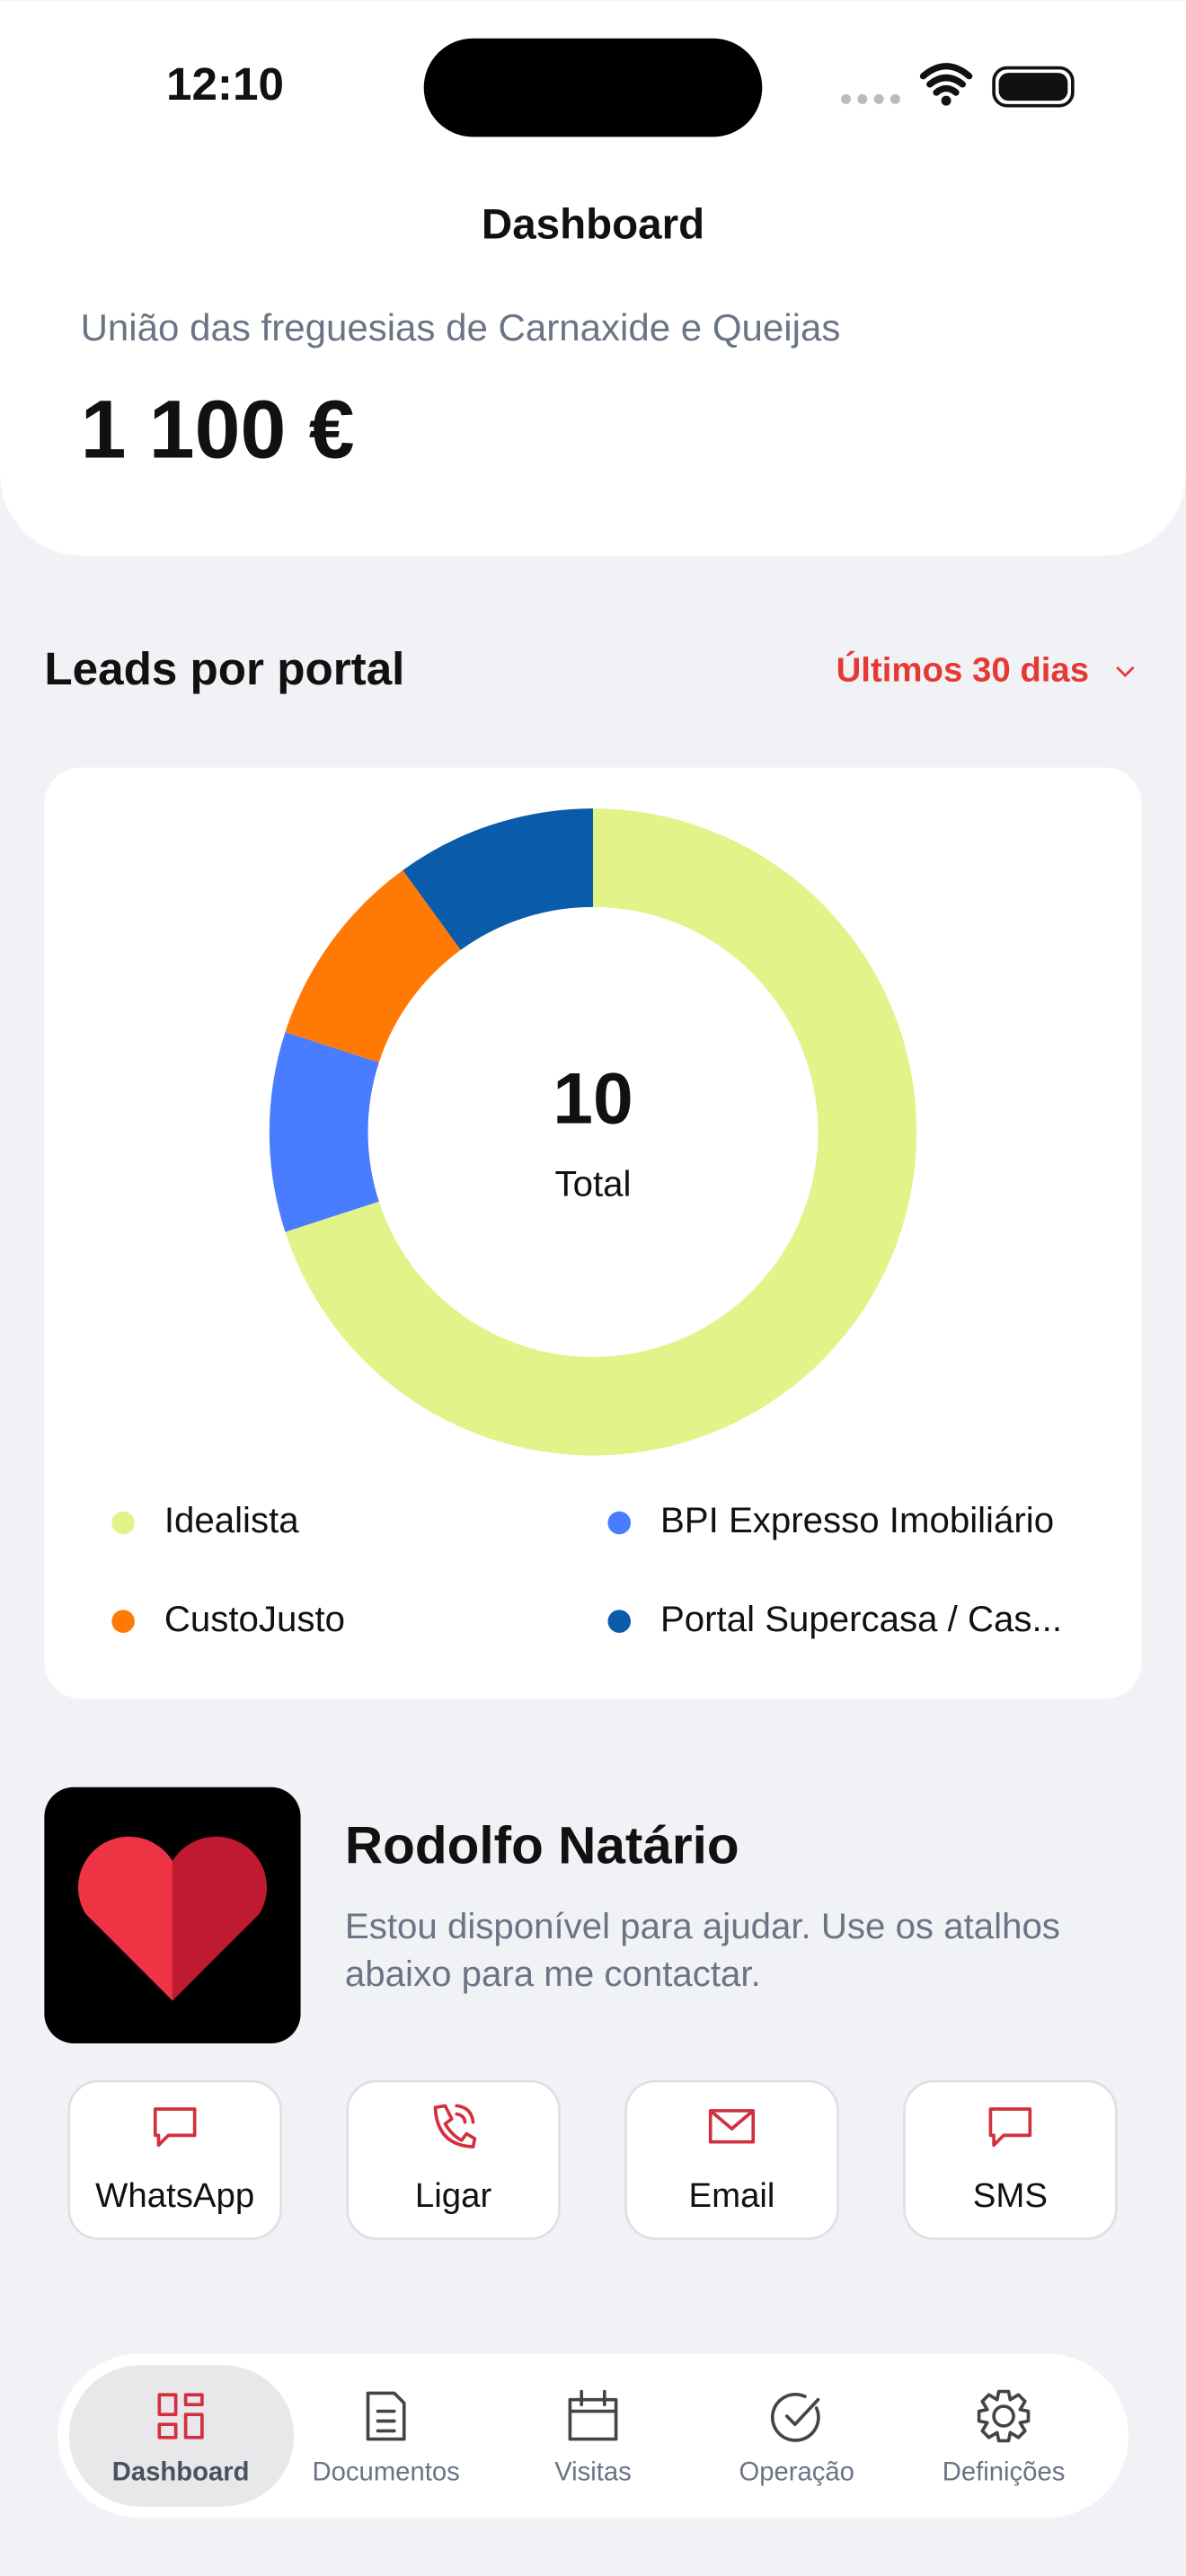 The image size is (1186, 2576). What do you see at coordinates (958, 85) in the screenshot?
I see `status-icons` at bounding box center [958, 85].